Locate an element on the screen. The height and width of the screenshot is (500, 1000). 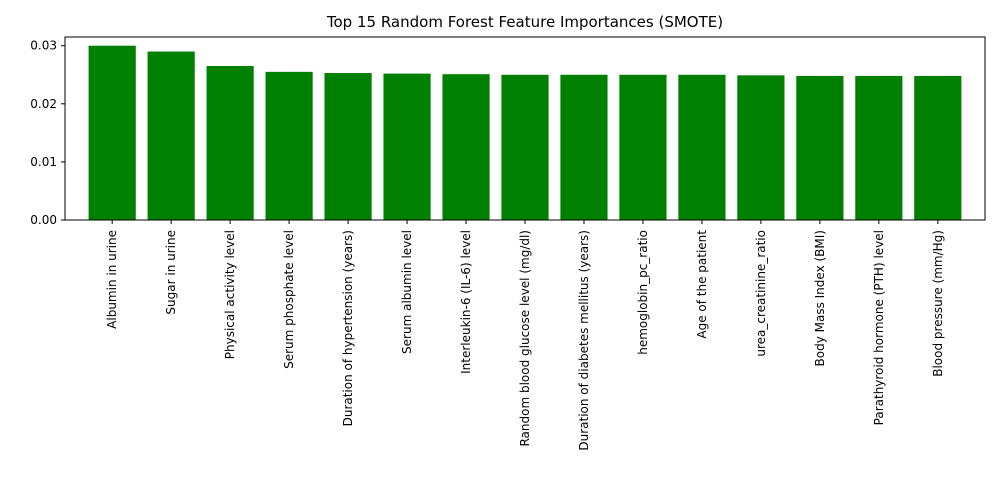
y-tick-label: 0.03 is located at coordinates (43, 46).